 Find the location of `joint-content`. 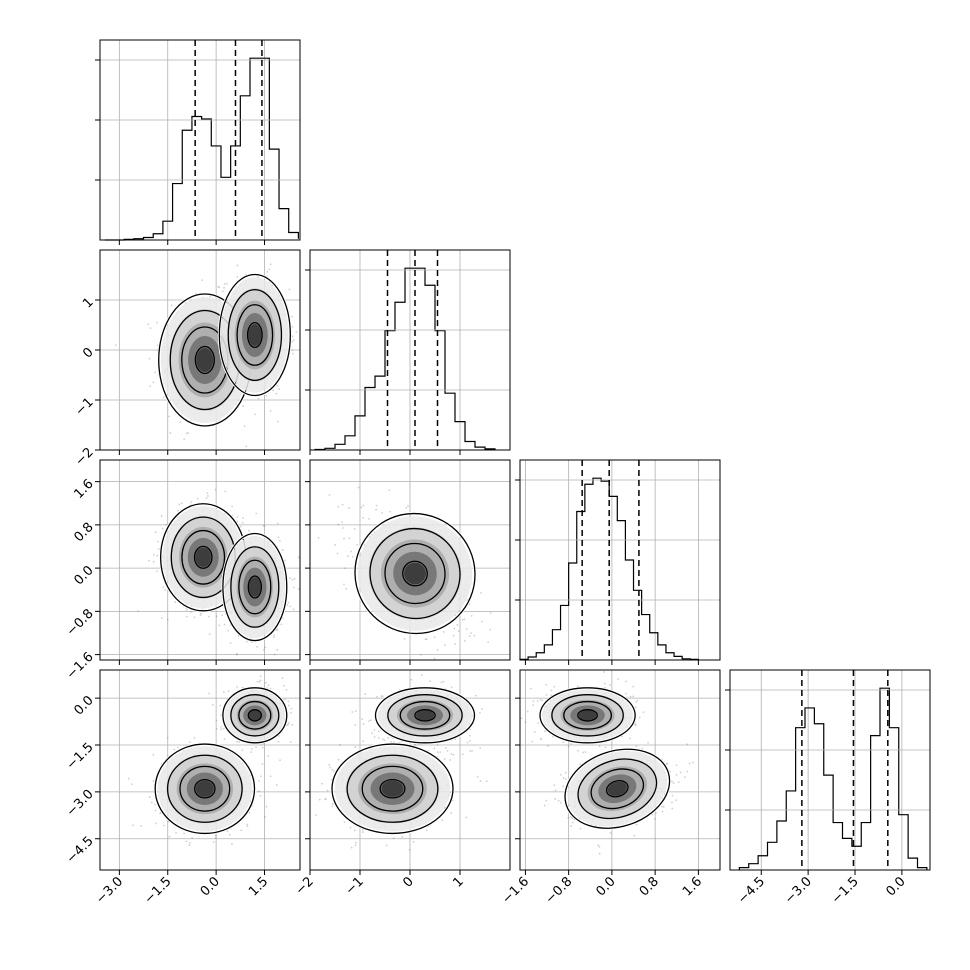

joint-content is located at coordinates (210, 761).